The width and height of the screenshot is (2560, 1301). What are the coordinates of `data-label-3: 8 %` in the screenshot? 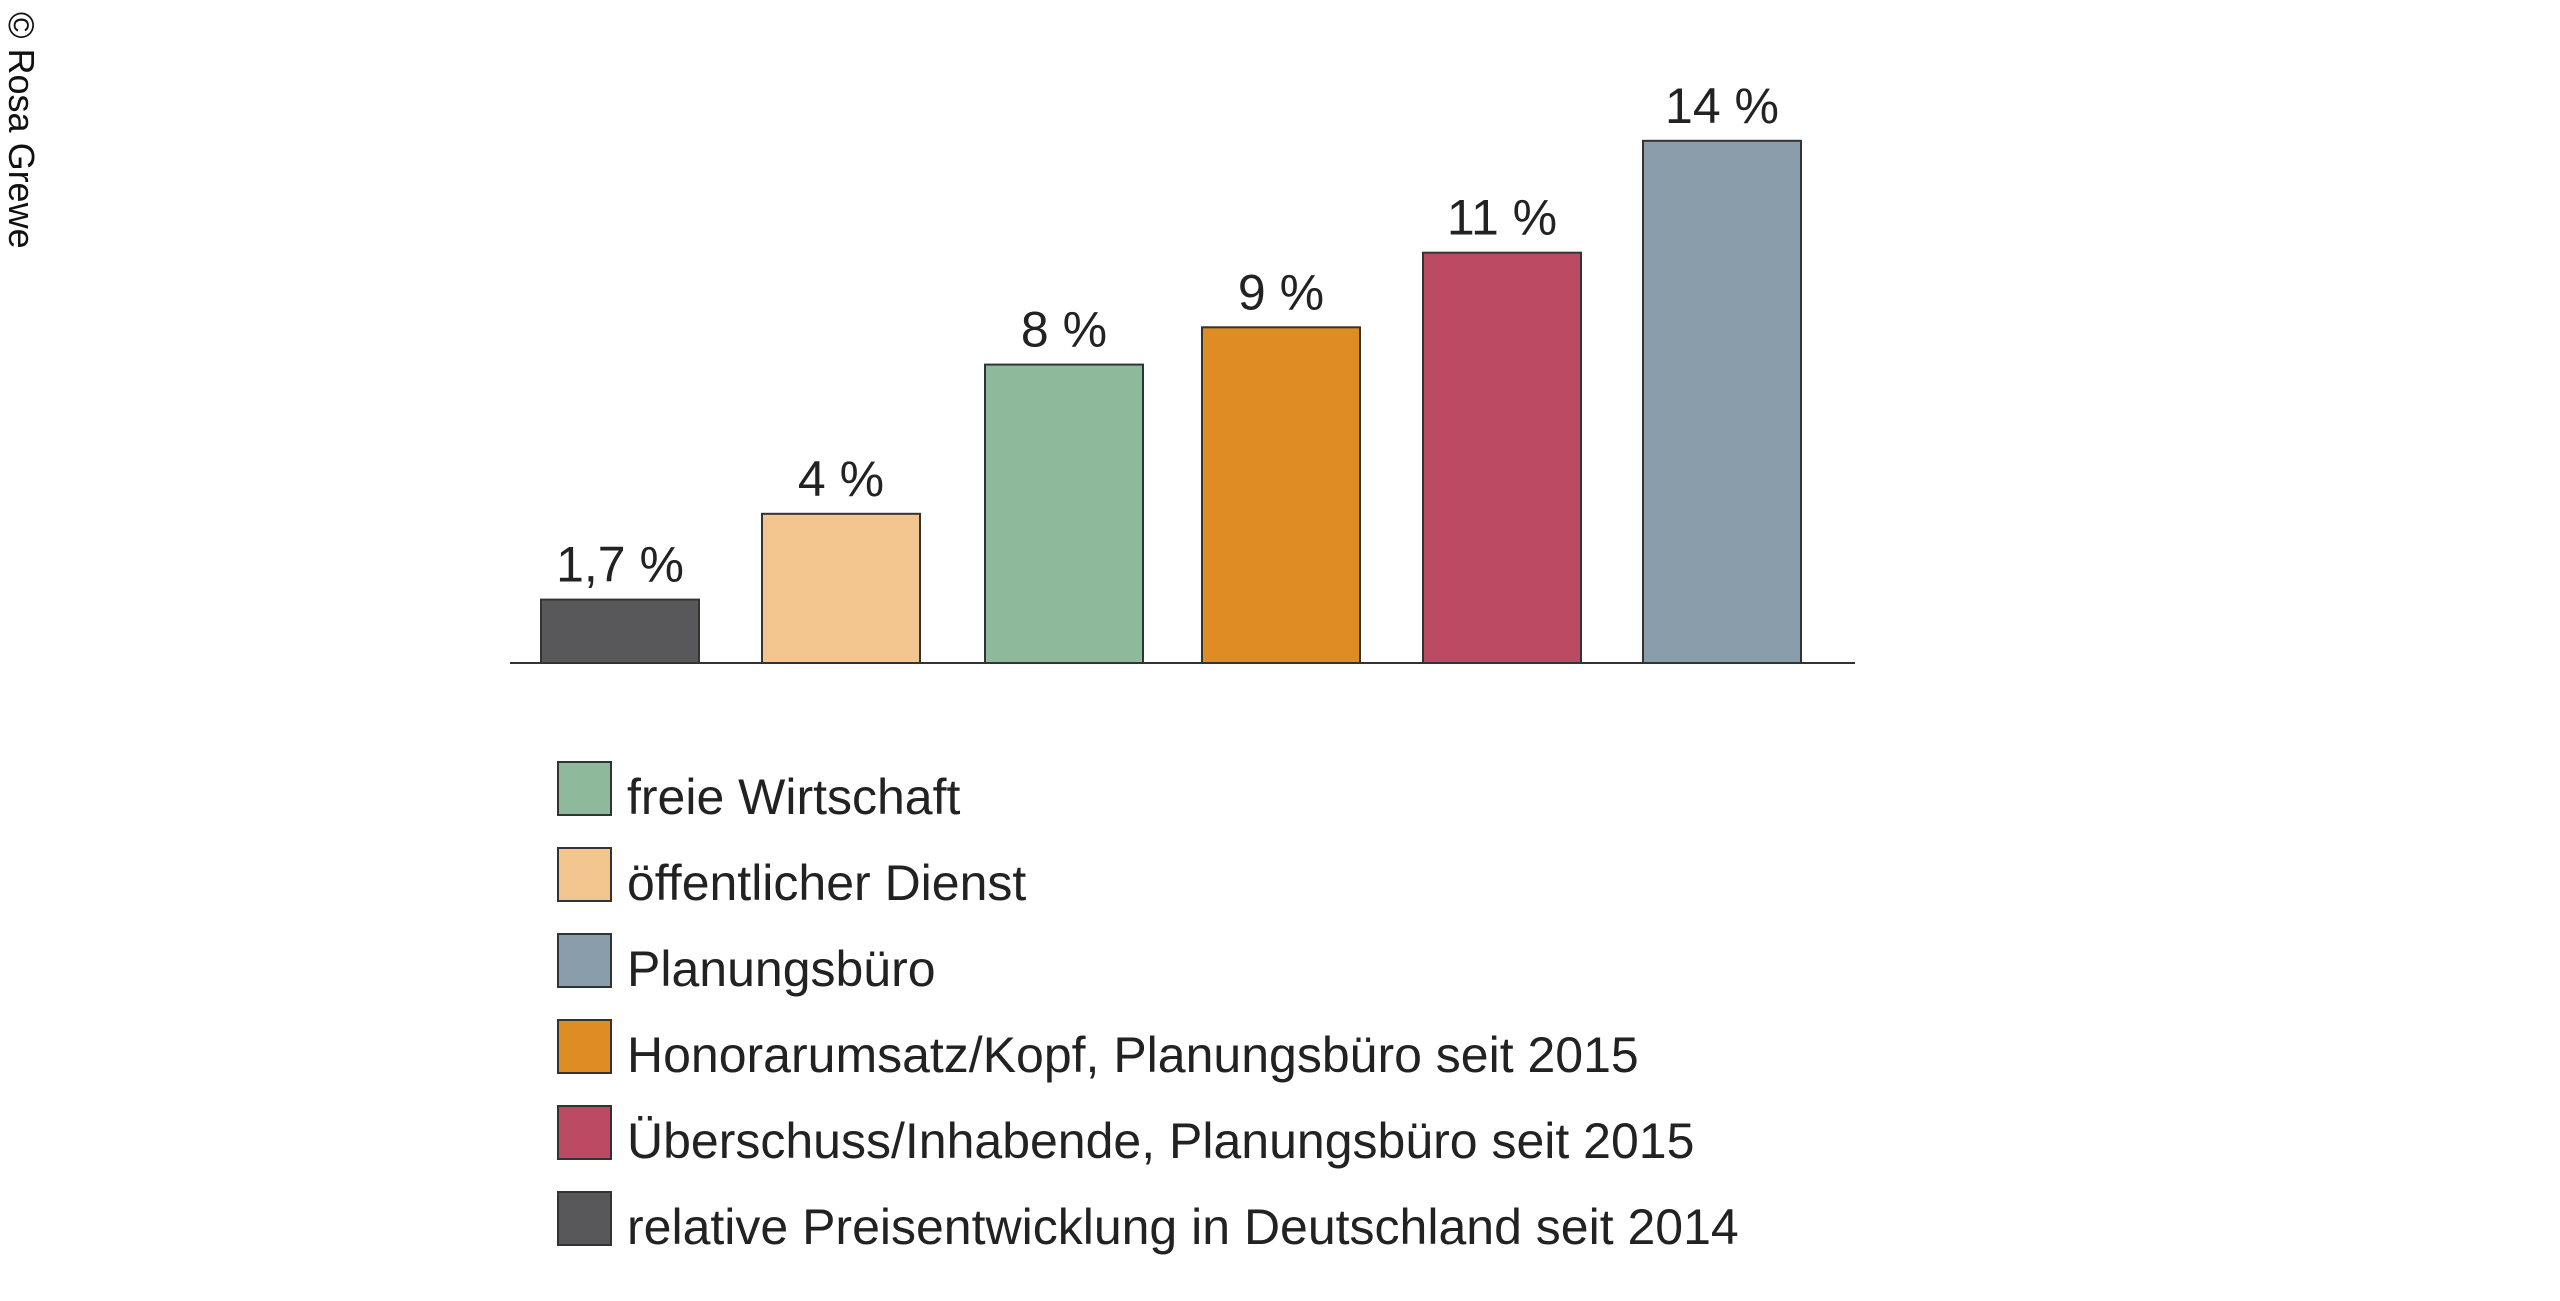 It's located at (1064, 330).